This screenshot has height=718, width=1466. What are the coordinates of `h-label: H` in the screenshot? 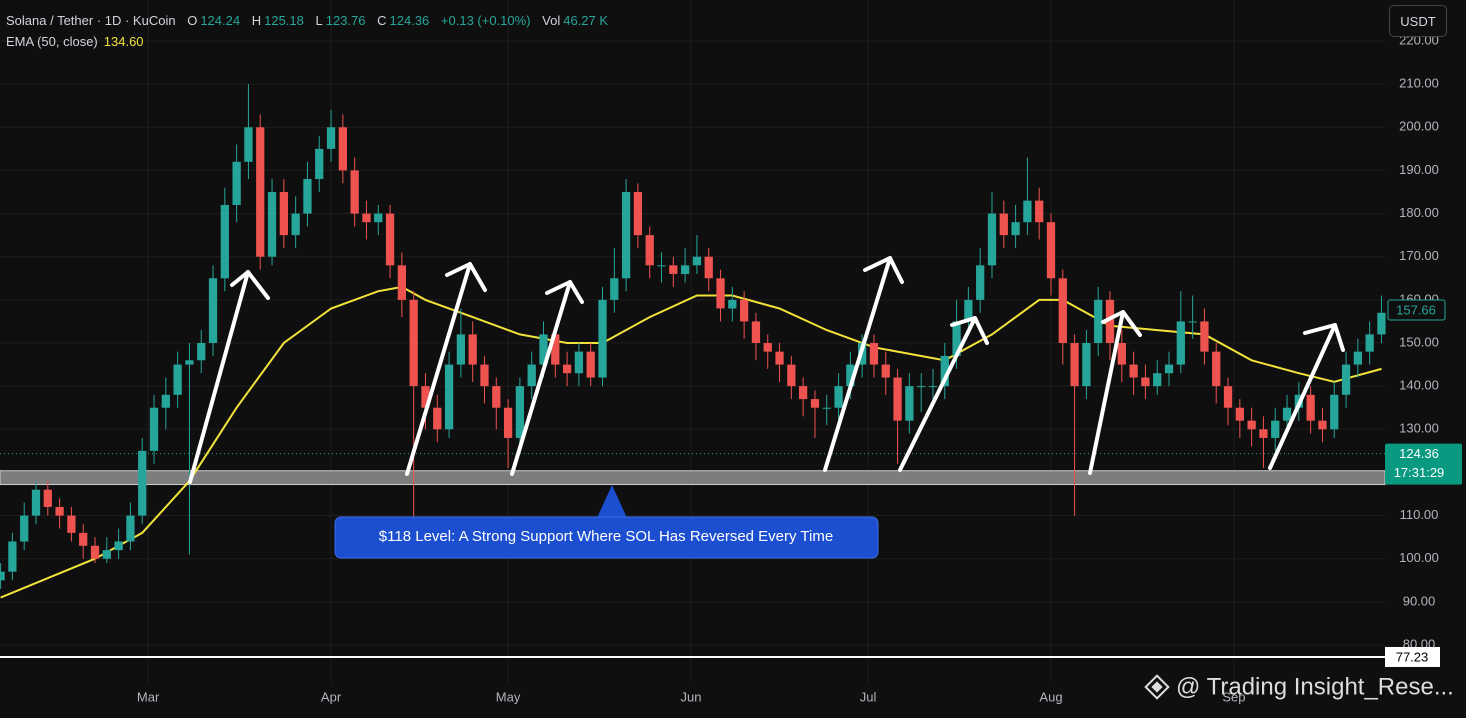 It's located at (256, 20).